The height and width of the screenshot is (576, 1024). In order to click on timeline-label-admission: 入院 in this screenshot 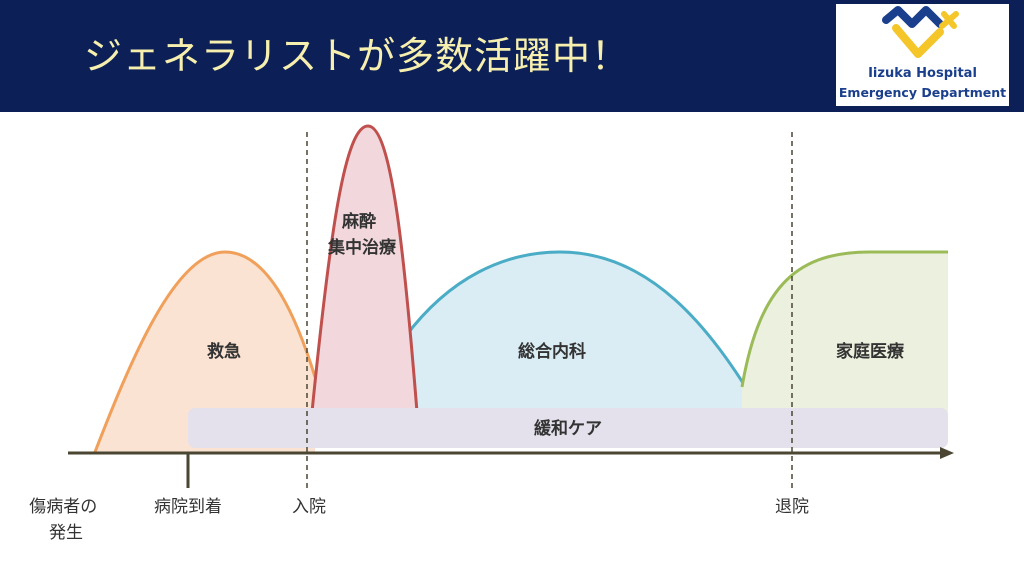, I will do `click(309, 507)`.